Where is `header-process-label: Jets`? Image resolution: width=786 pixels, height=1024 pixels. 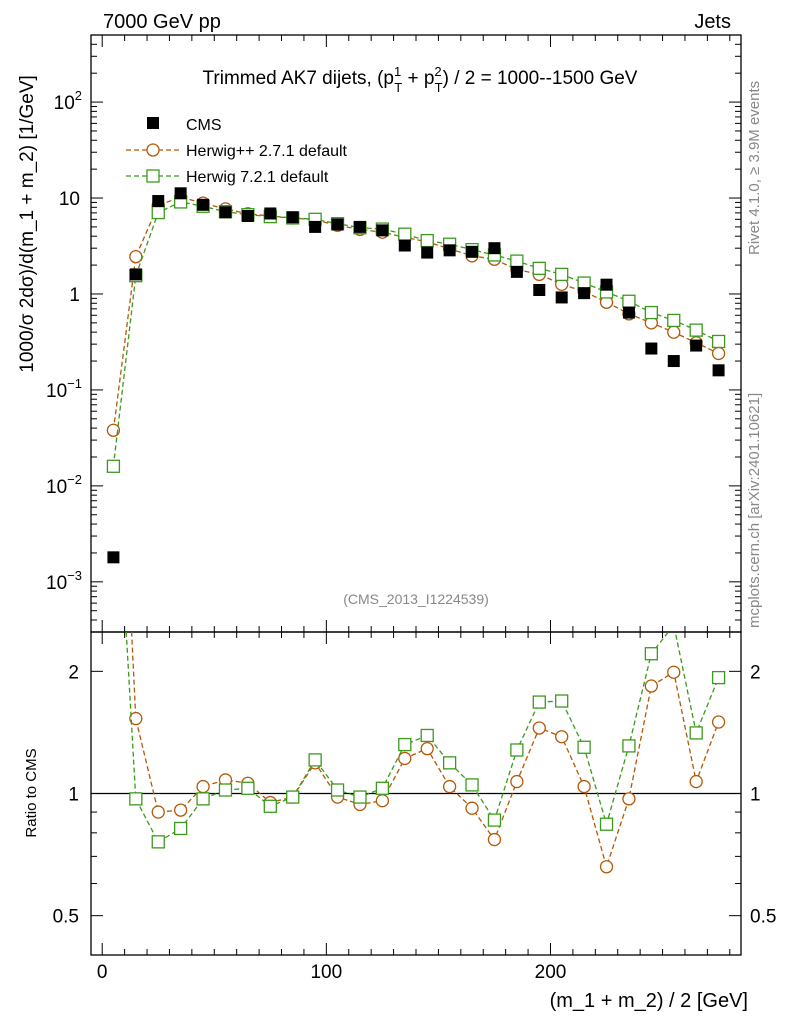 header-process-label: Jets is located at coordinates (712, 22).